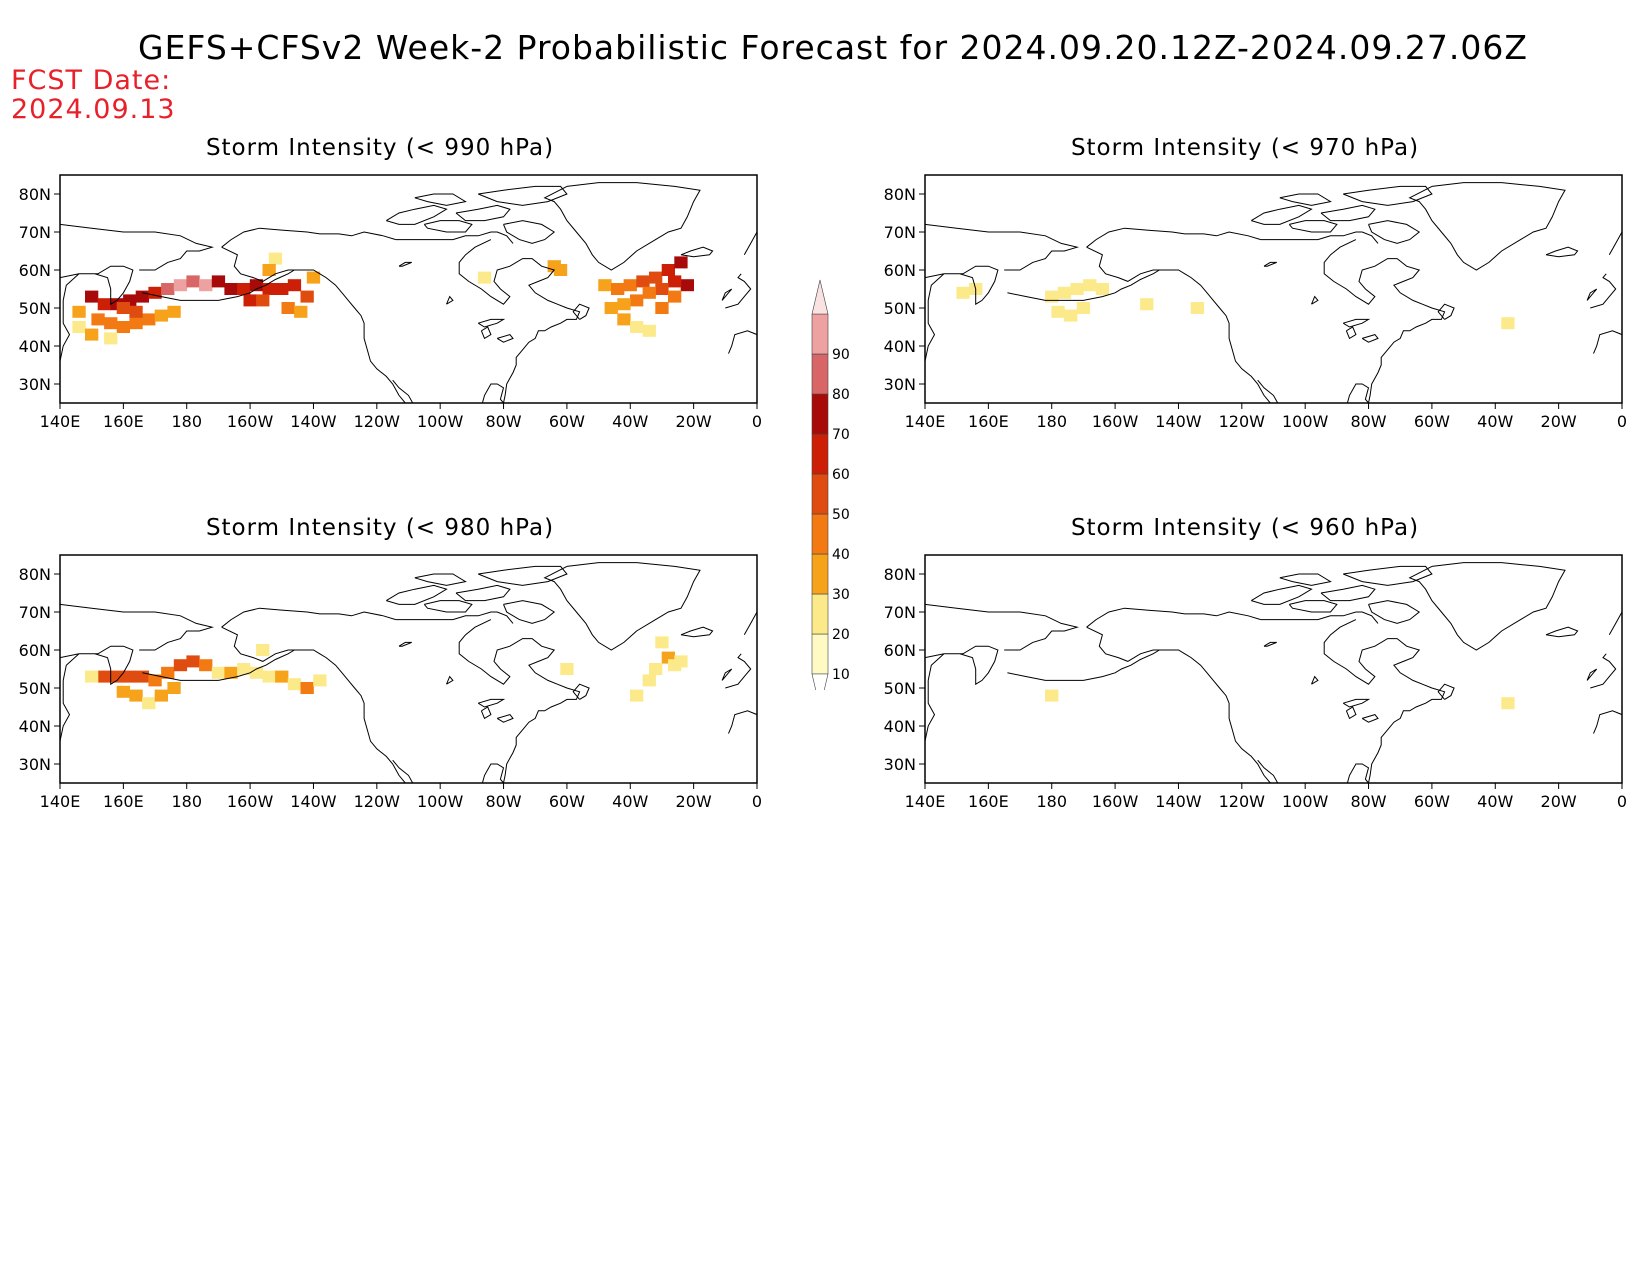  I want to click on lon-tick-label: 140E, so click(925, 801).